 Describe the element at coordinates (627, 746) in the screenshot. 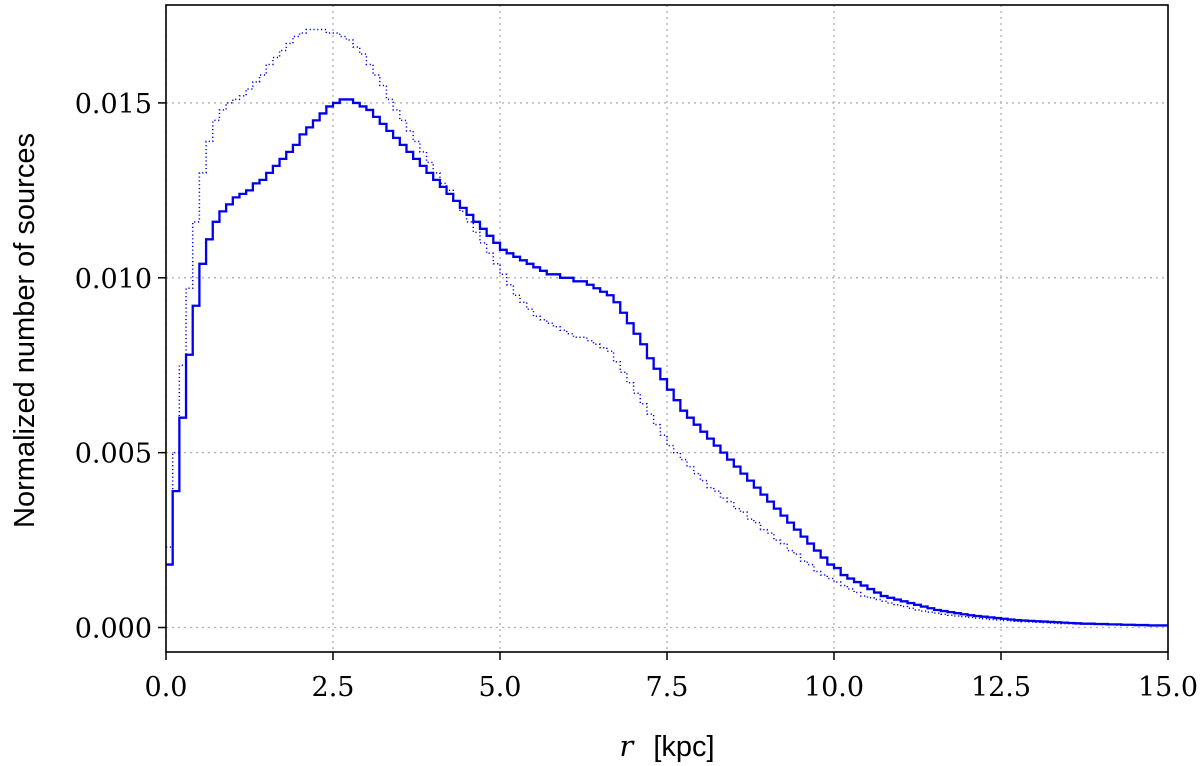

I see `x-axis-variable: r` at that location.